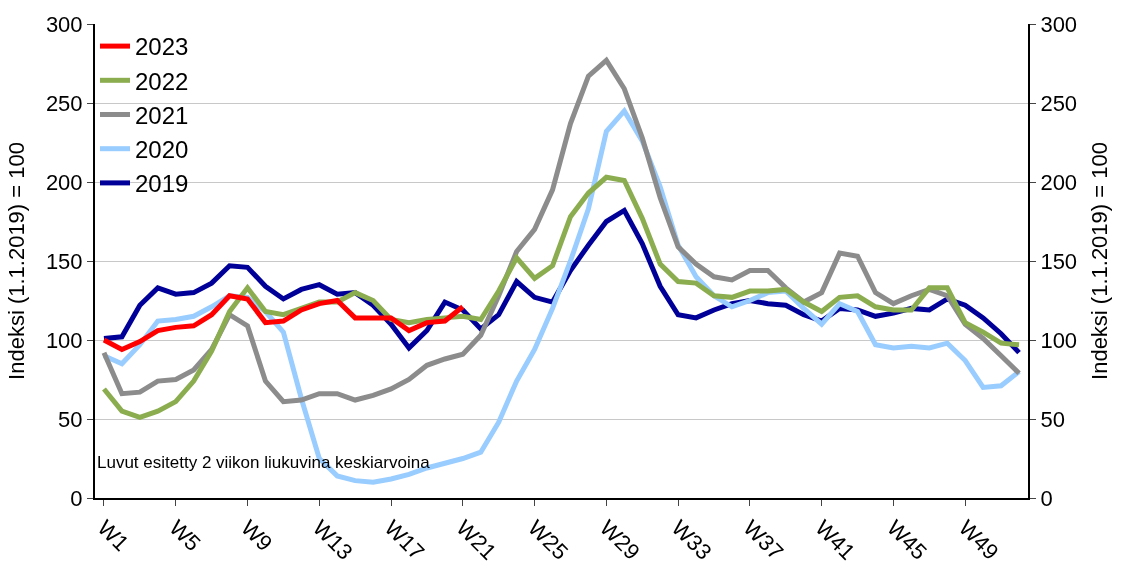  Describe the element at coordinates (64, 182) in the screenshot. I see `y-tick-label: 200` at that location.